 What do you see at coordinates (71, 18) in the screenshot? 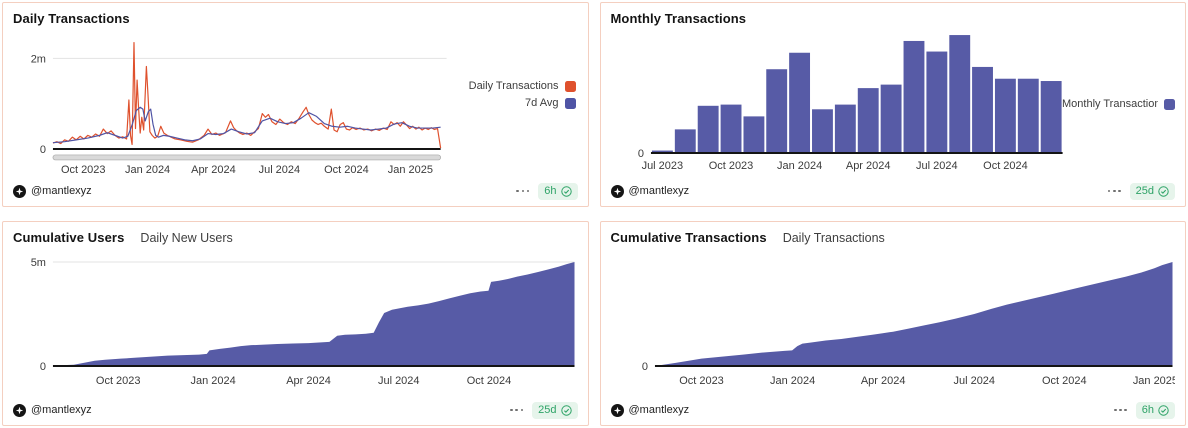
I see `panel-title: Daily Transactions` at bounding box center [71, 18].